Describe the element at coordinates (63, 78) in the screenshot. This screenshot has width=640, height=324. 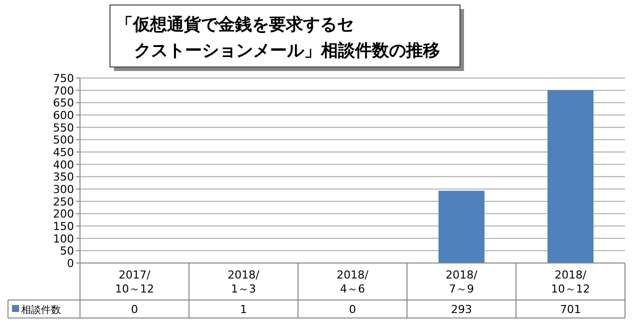
I see `y-tick-label: 750` at that location.